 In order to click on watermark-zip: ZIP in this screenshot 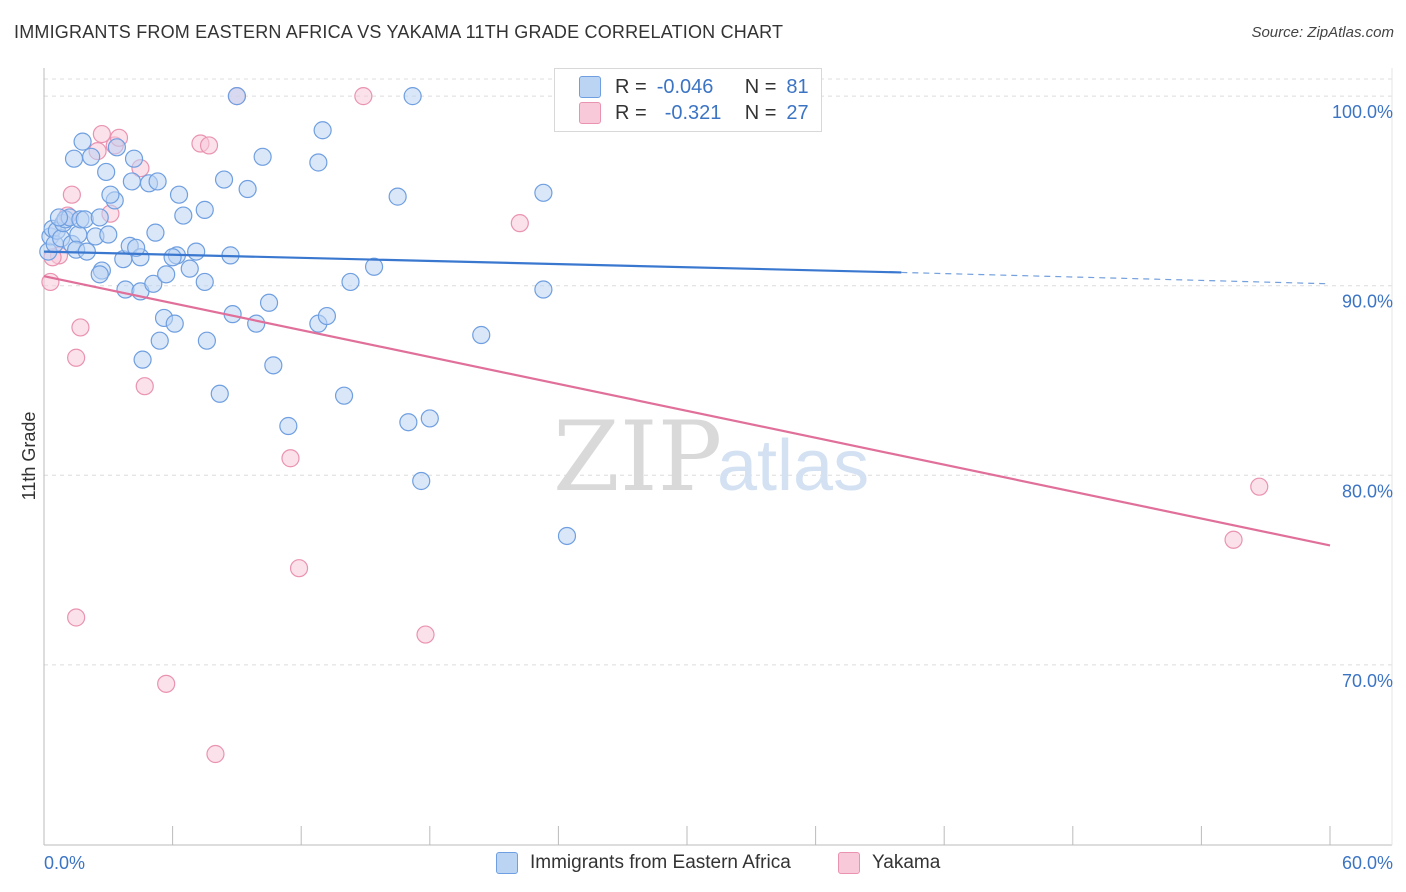, I will do `click(637, 457)`.